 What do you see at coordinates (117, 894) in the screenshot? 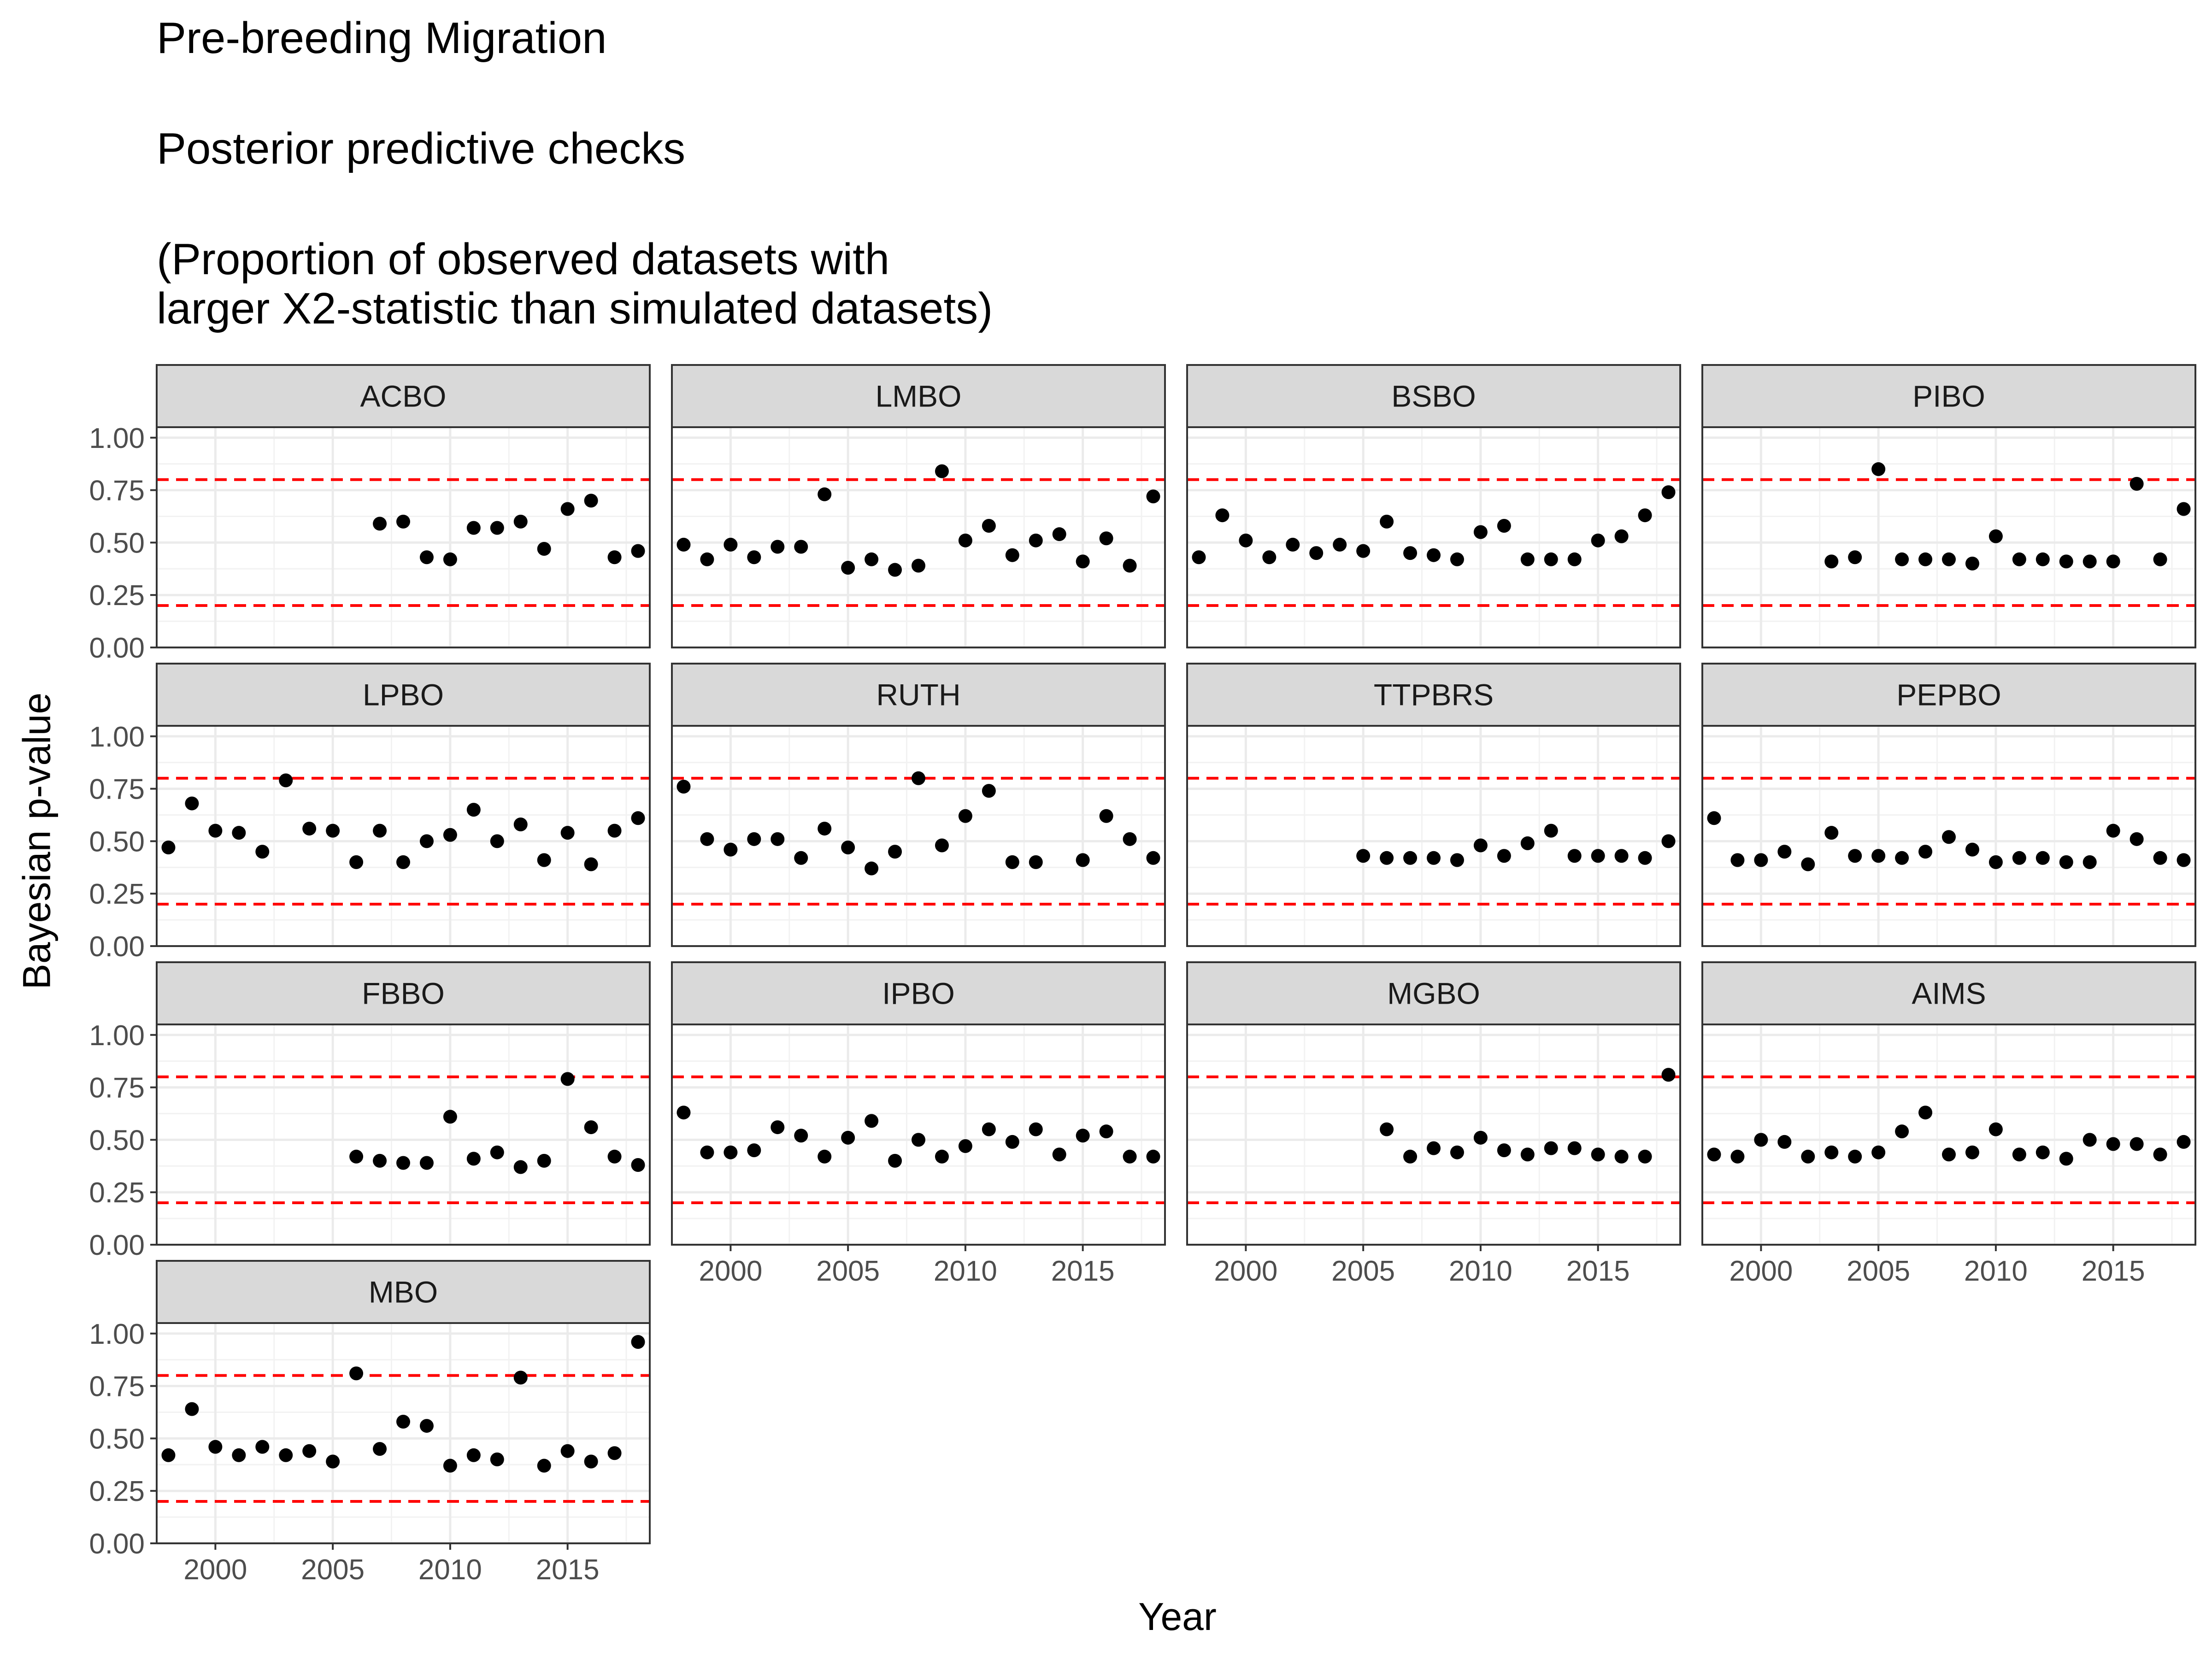
I see `y-tick-label: 0.25` at bounding box center [117, 894].